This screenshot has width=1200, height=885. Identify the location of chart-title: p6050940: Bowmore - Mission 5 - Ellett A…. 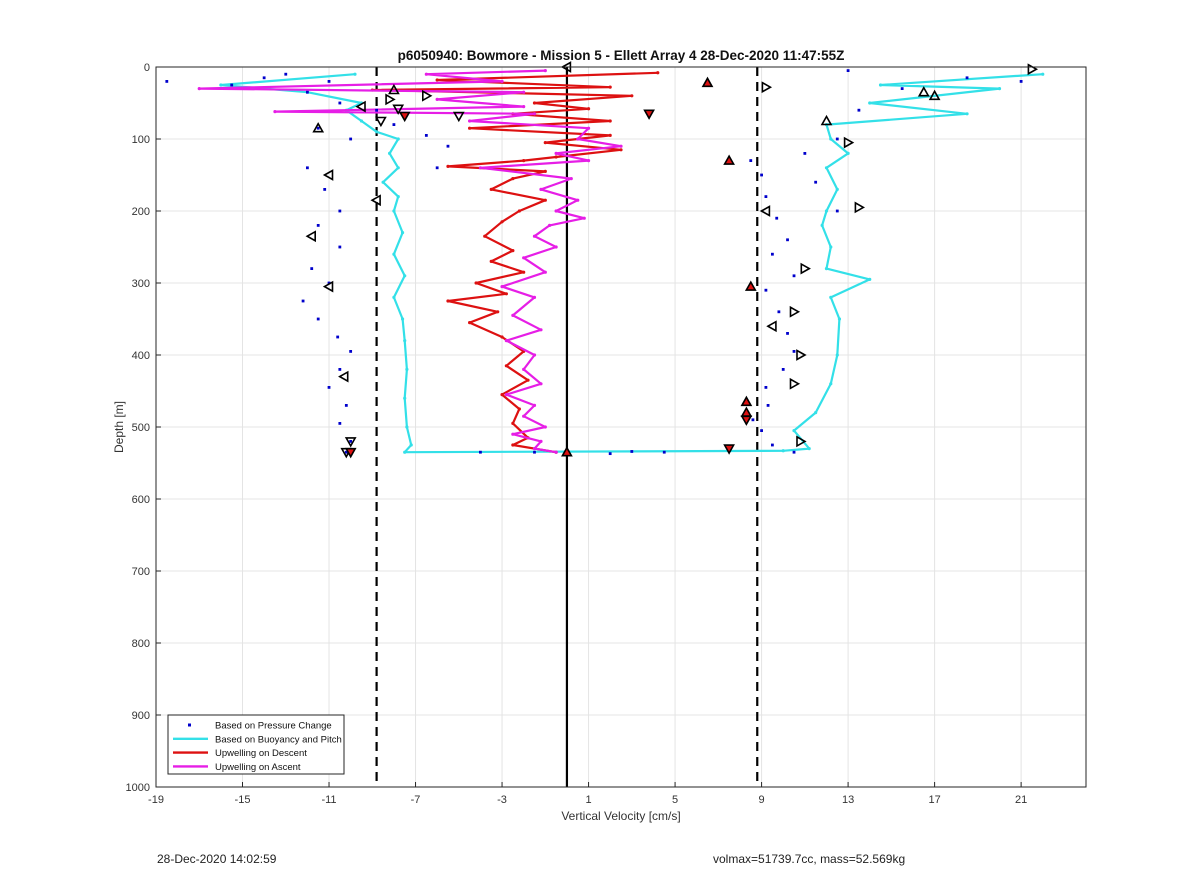
(621, 55).